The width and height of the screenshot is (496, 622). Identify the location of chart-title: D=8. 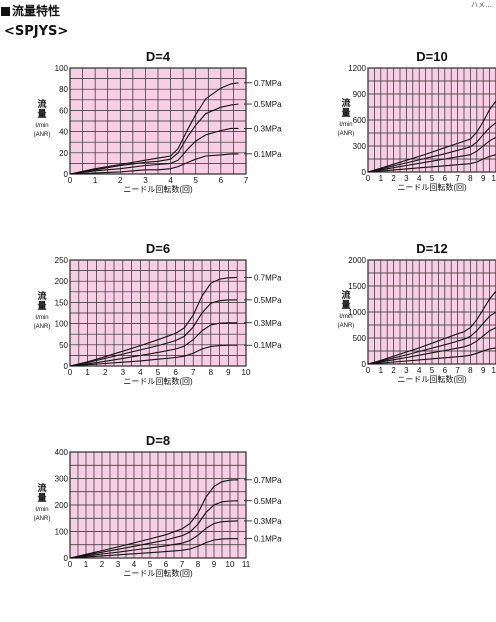
(158, 440).